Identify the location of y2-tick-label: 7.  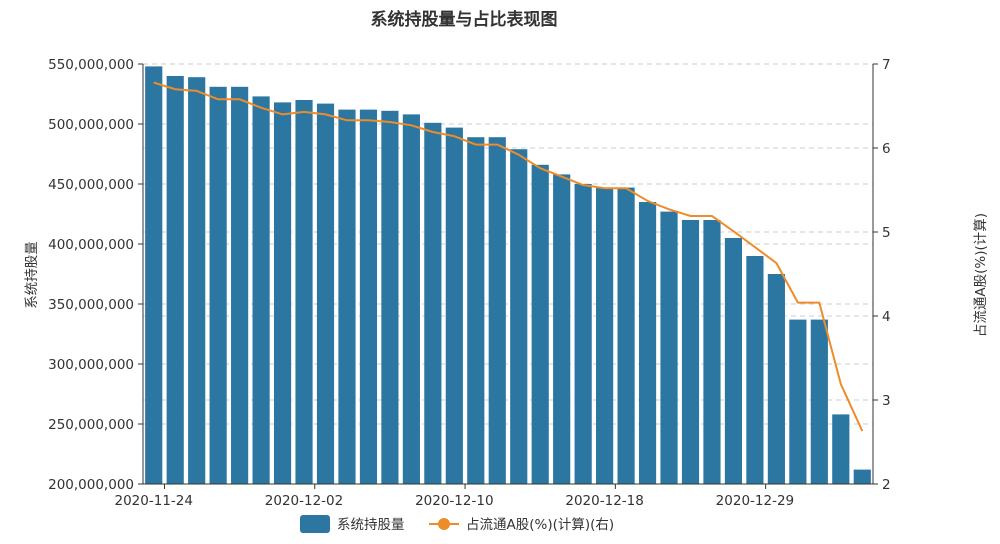
(886, 65).